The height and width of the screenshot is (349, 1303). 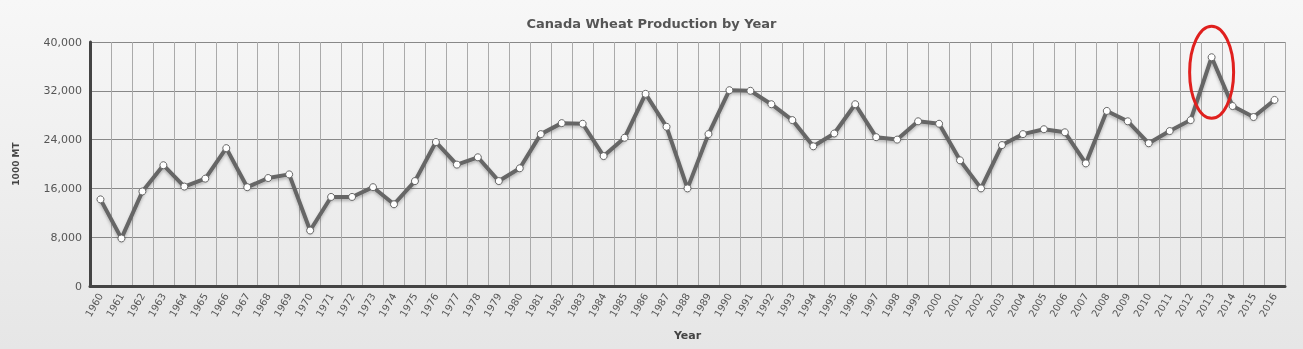 What do you see at coordinates (66, 237) in the screenshot?
I see `y-tick-label: 8,000` at bounding box center [66, 237].